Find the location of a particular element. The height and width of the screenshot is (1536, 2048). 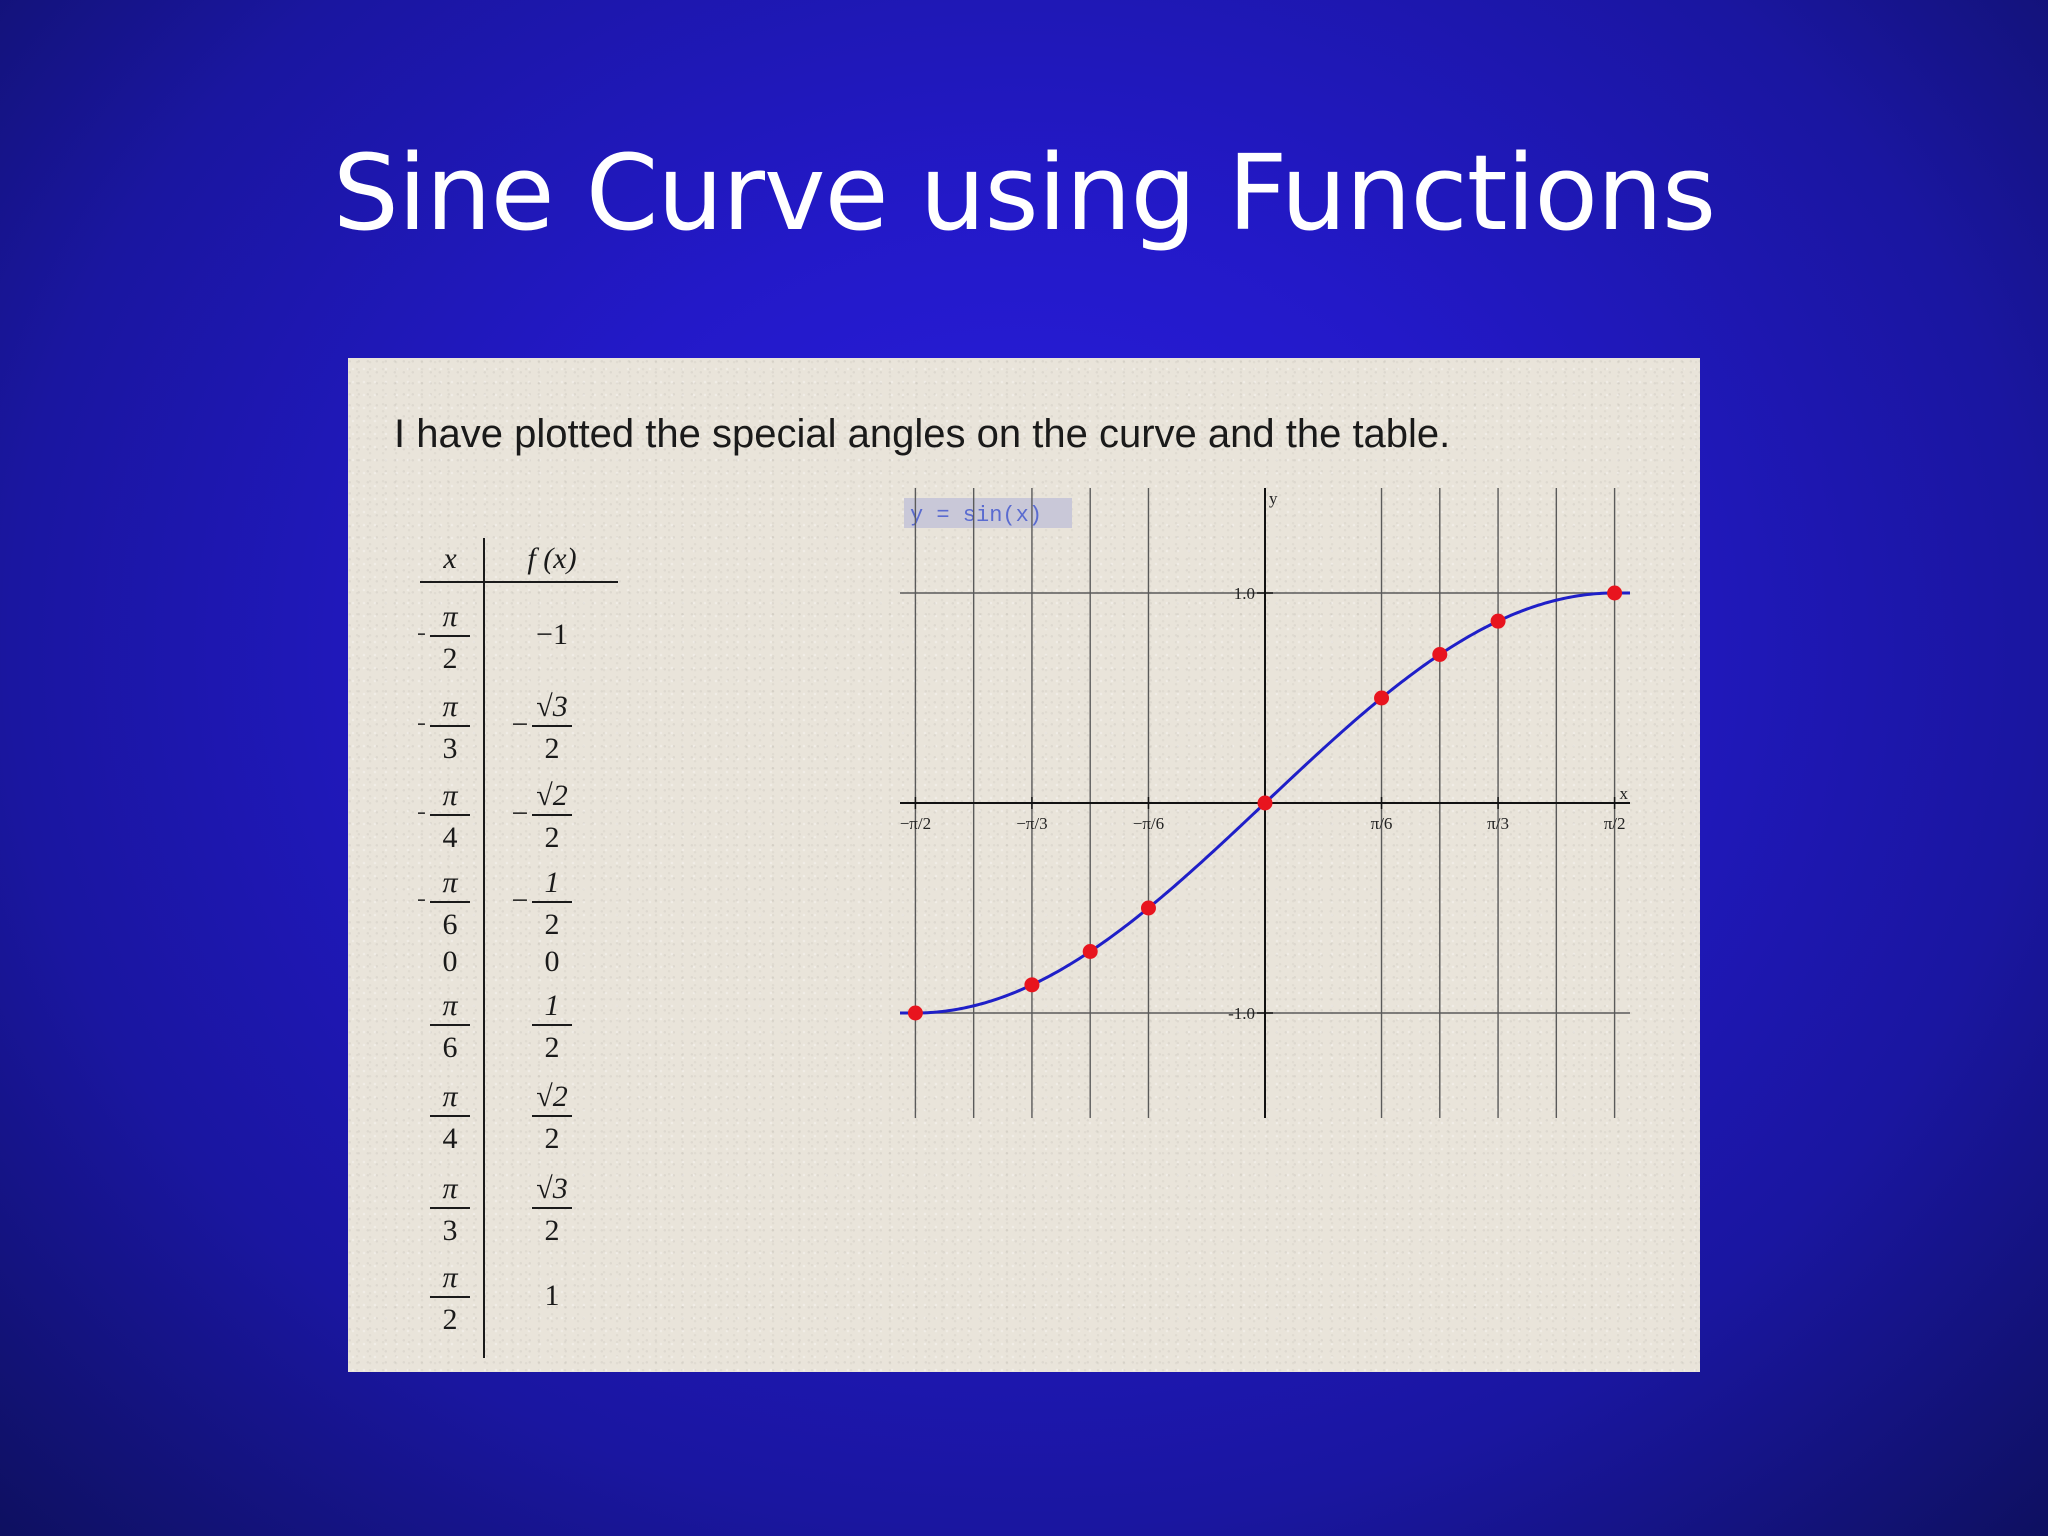

table-row-4-x-value: 0 is located at coordinates (450, 961).